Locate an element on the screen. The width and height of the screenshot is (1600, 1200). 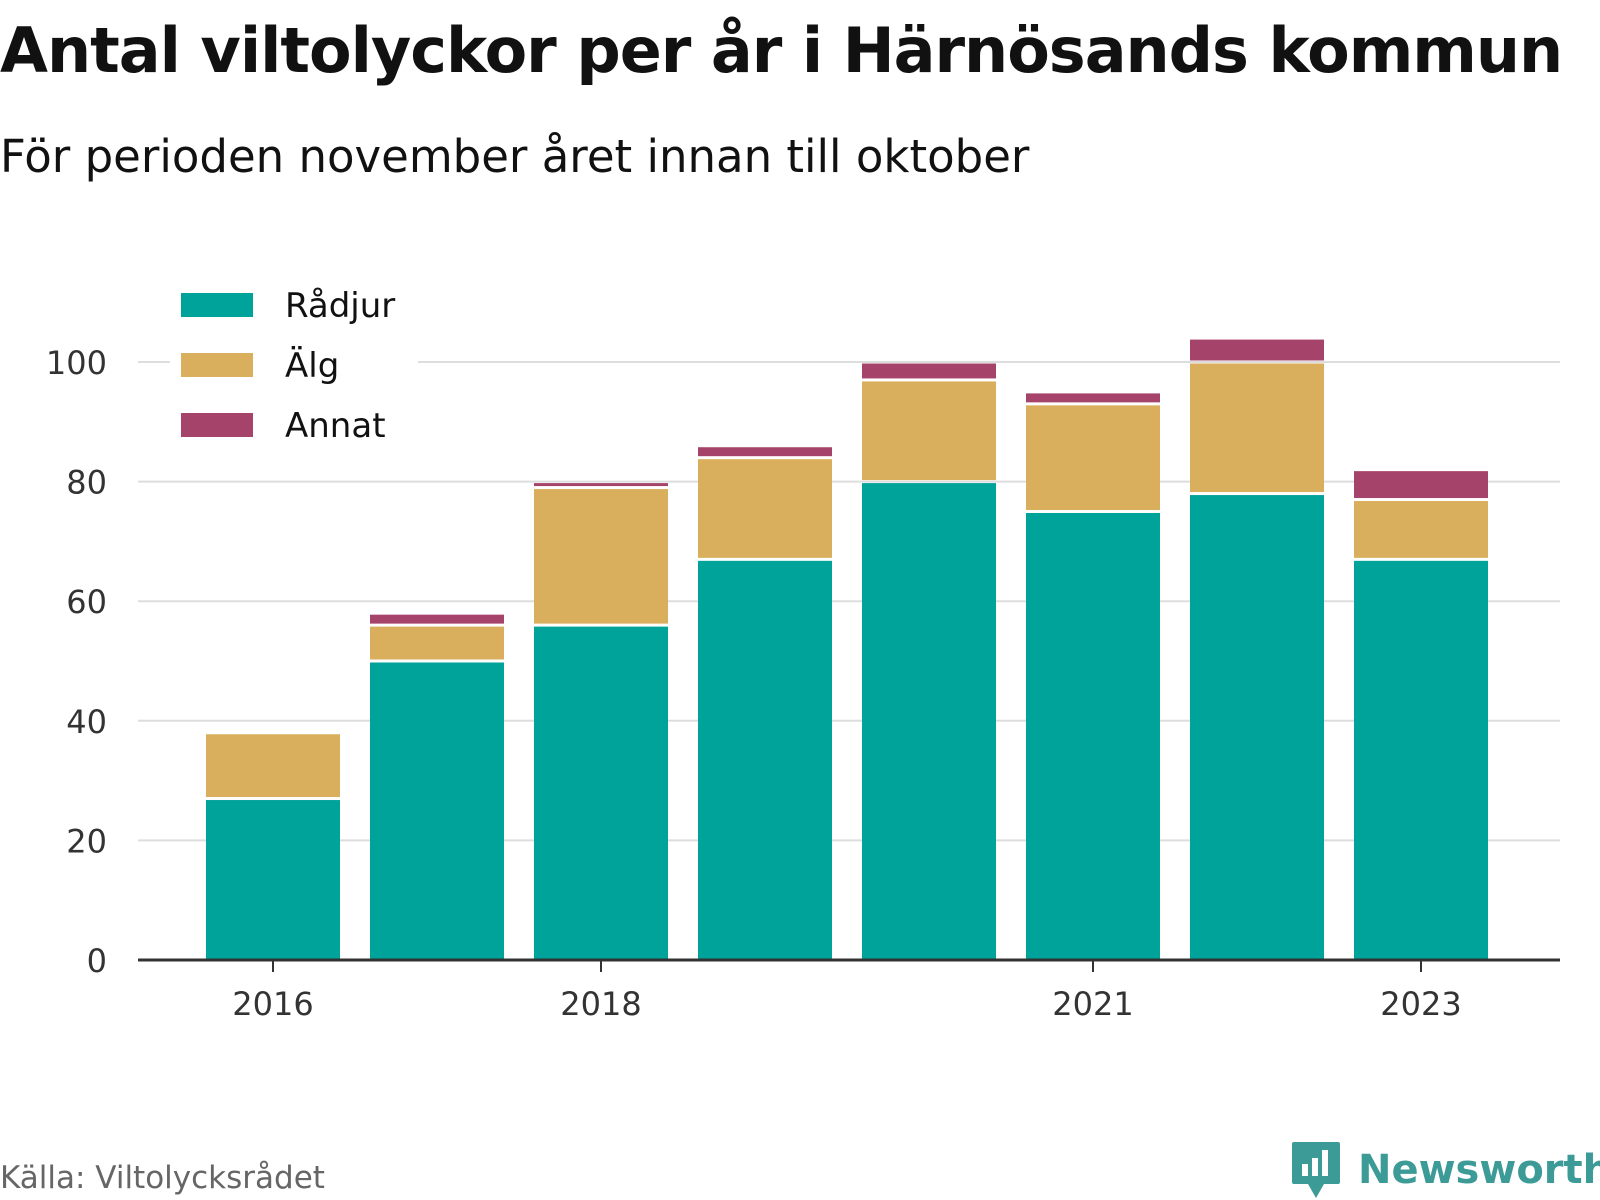
y-tick-label: 0 is located at coordinates (97, 961).